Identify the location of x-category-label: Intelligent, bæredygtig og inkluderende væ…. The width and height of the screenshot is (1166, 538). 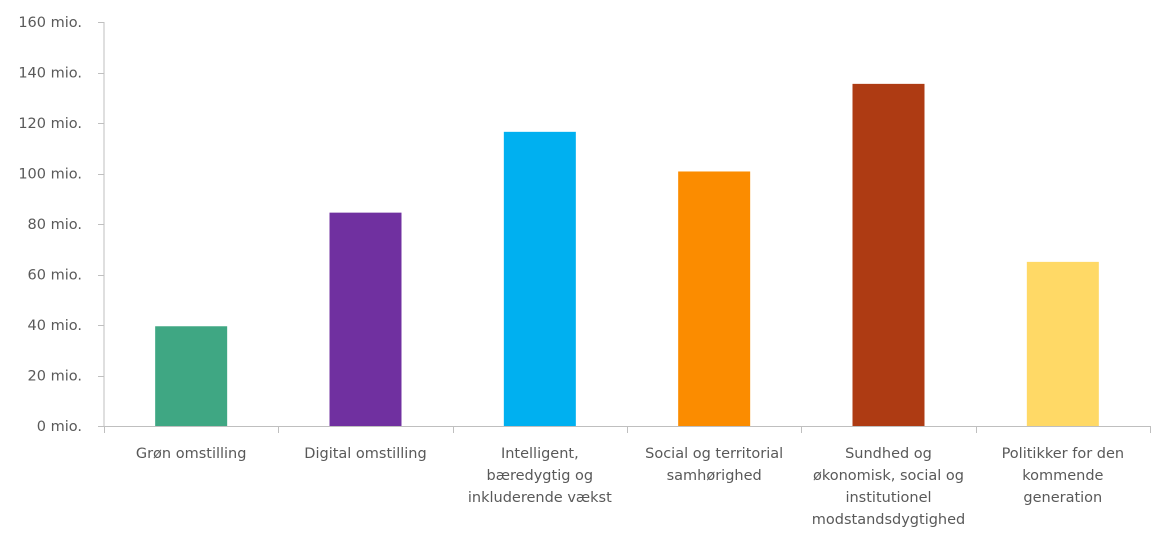
(540, 476).